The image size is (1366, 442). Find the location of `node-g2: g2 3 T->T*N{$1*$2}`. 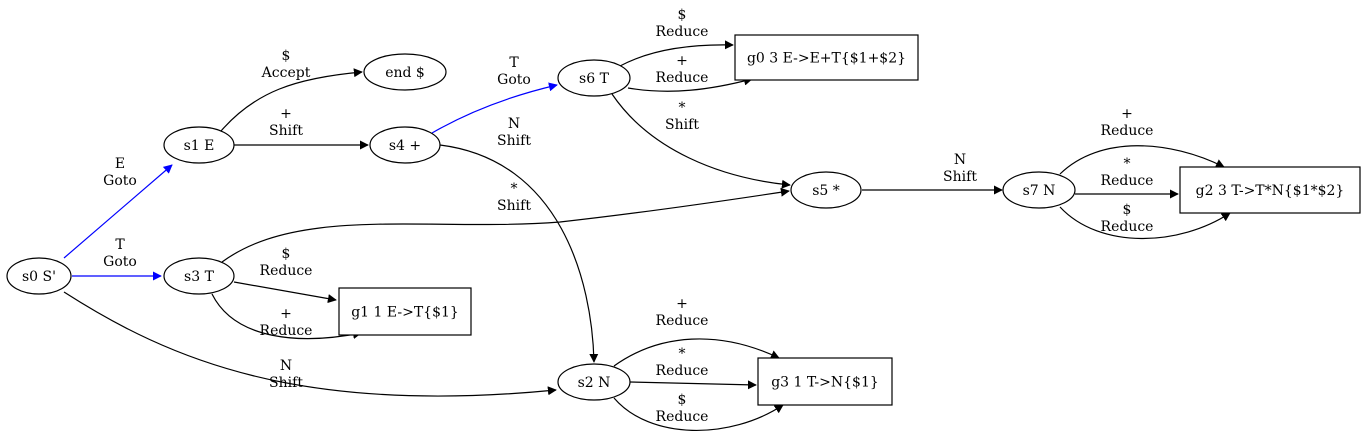

node-g2: g2 3 T->T*N{$1*$2} is located at coordinates (1270, 190).